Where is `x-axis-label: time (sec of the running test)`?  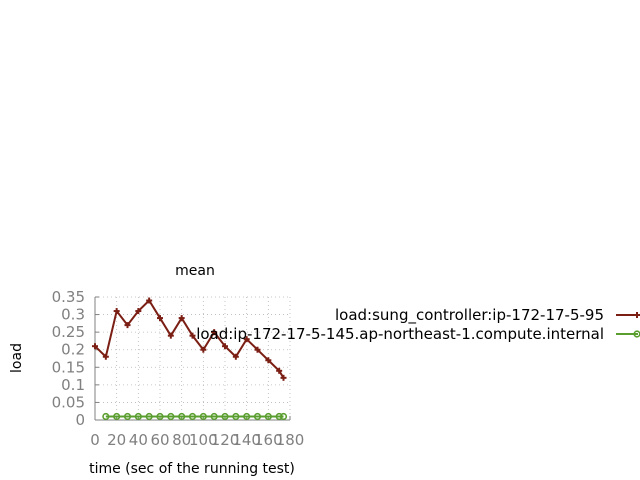
x-axis-label: time (sec of the running test) is located at coordinates (192, 469).